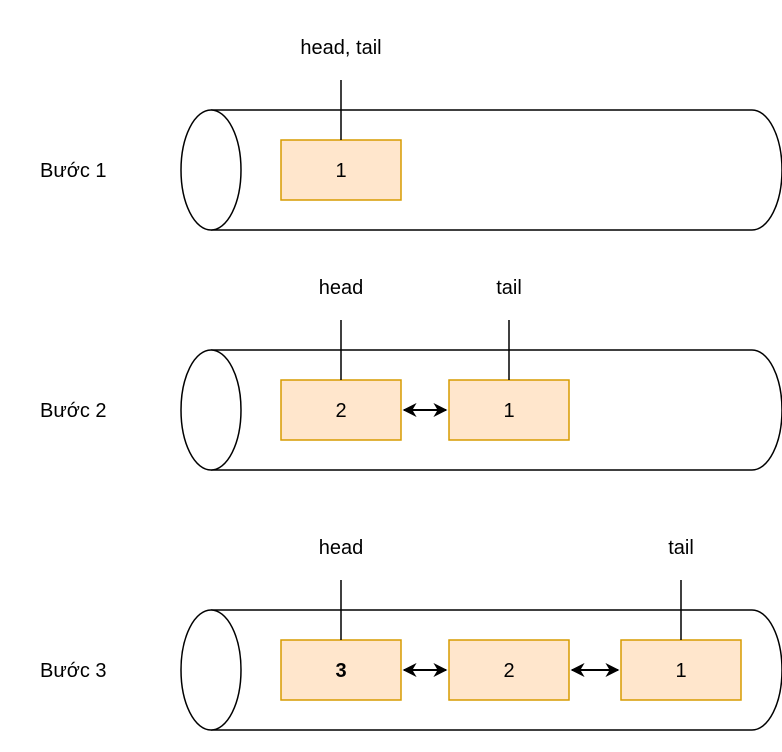 The image size is (782, 752). Describe the element at coordinates (73, 671) in the screenshot. I see `step-label: Bước 3` at that location.